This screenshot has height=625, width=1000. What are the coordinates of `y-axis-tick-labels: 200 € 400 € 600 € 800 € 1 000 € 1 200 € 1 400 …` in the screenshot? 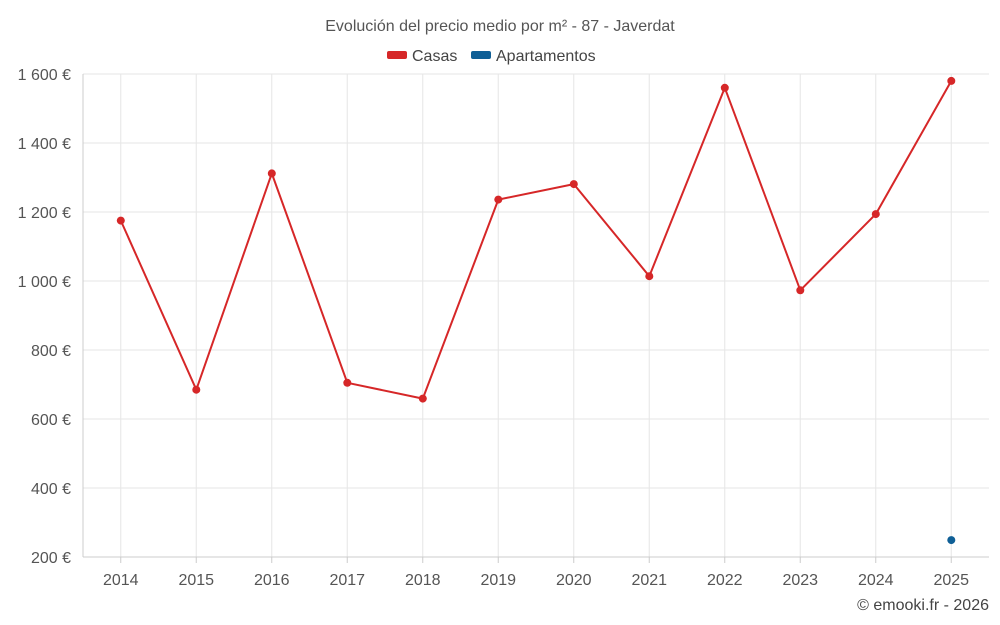 It's located at (44, 317).